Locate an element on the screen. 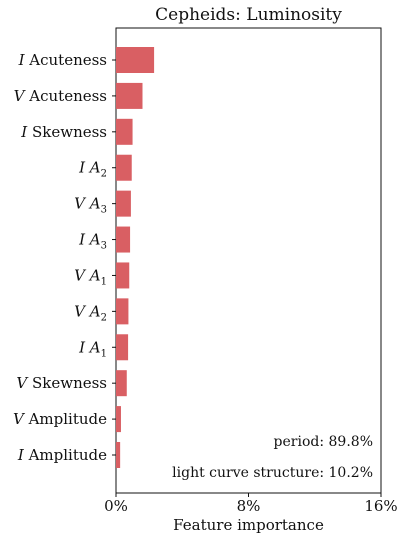 This screenshot has height=554, width=415. period-annotation: period: 89.8% is located at coordinates (323, 442).